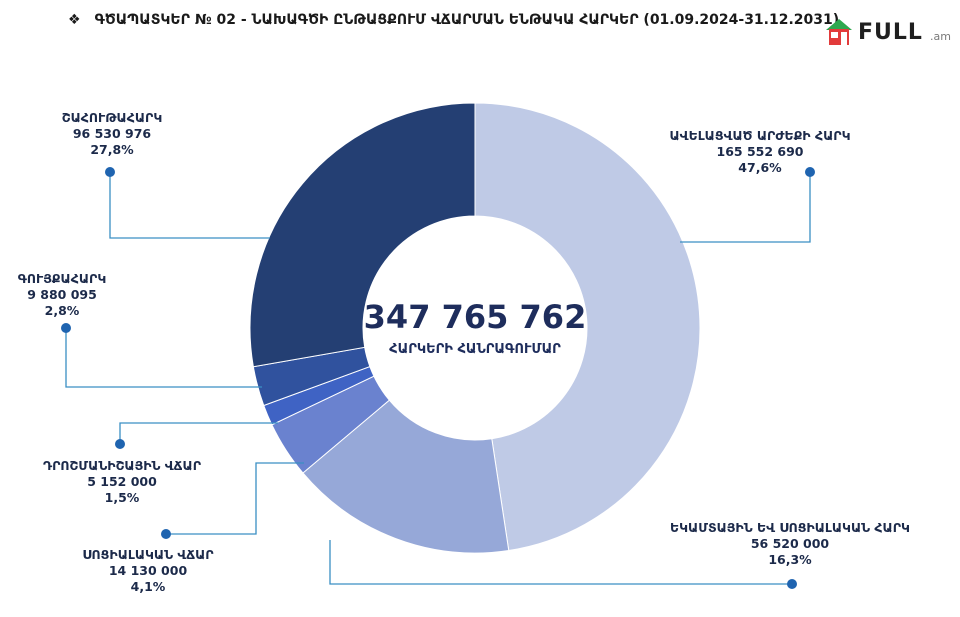 This screenshot has height=617, width=960. I want to click on label-vat: ԱՎԵԼԱՑՎԱԾ ԱՐԺԵՔԻ ՀԱՐԿ 165 552 690 47,6%, so click(759, 152).